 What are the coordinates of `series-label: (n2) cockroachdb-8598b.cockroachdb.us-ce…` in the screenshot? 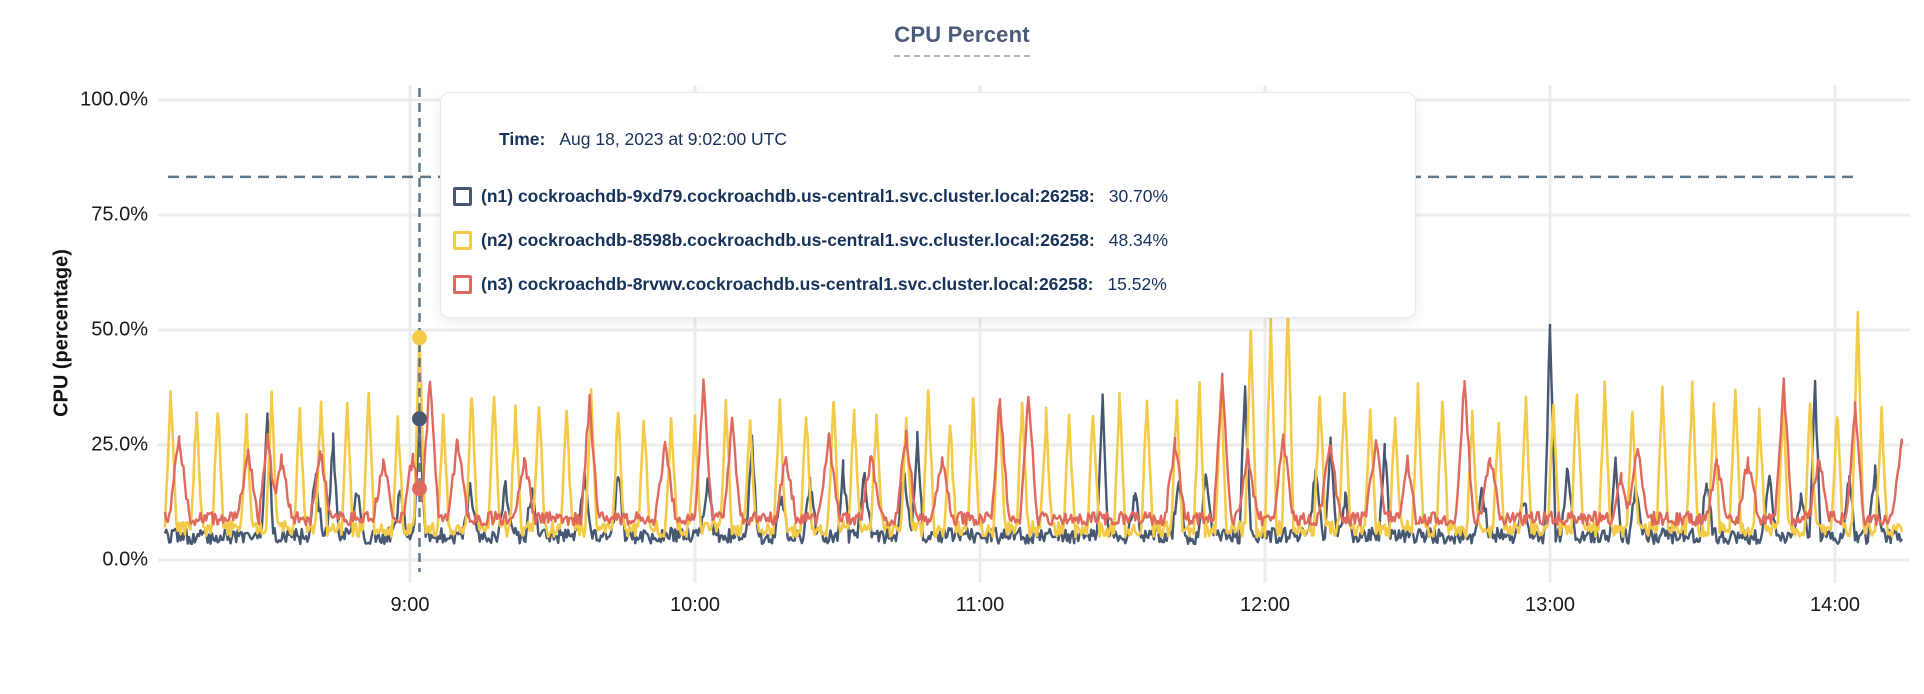 It's located at (788, 239).